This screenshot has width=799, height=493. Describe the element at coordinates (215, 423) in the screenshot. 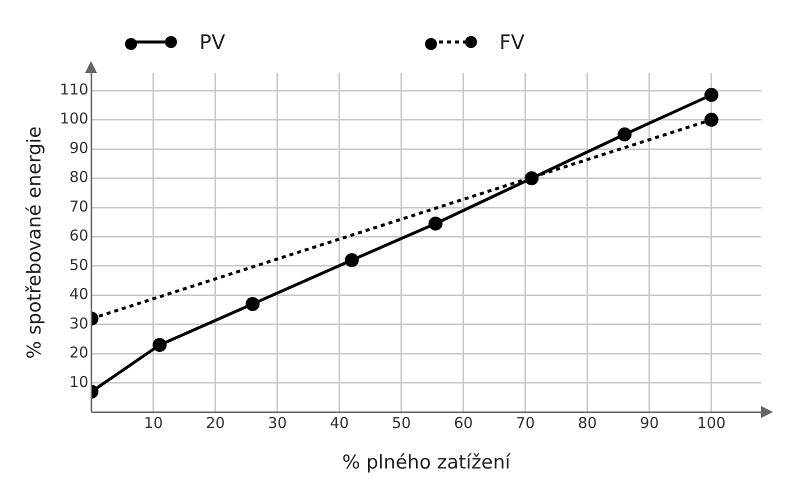

I see `x-tick-label: 20` at that location.